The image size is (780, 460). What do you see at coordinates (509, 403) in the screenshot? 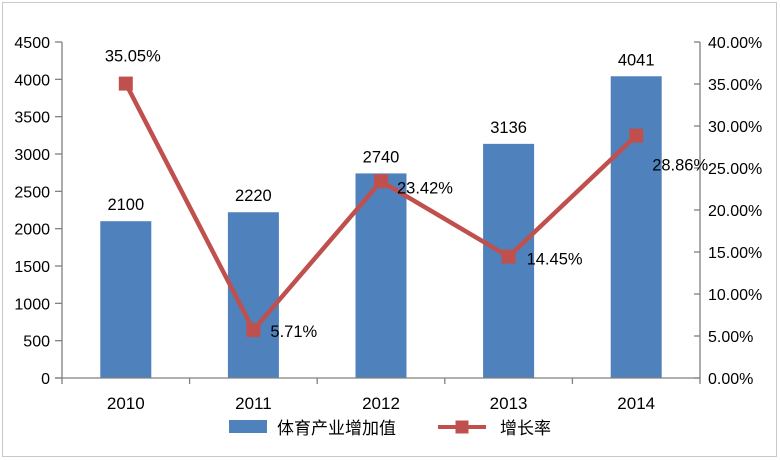
I see `x-axis-category-label: 2013` at bounding box center [509, 403].